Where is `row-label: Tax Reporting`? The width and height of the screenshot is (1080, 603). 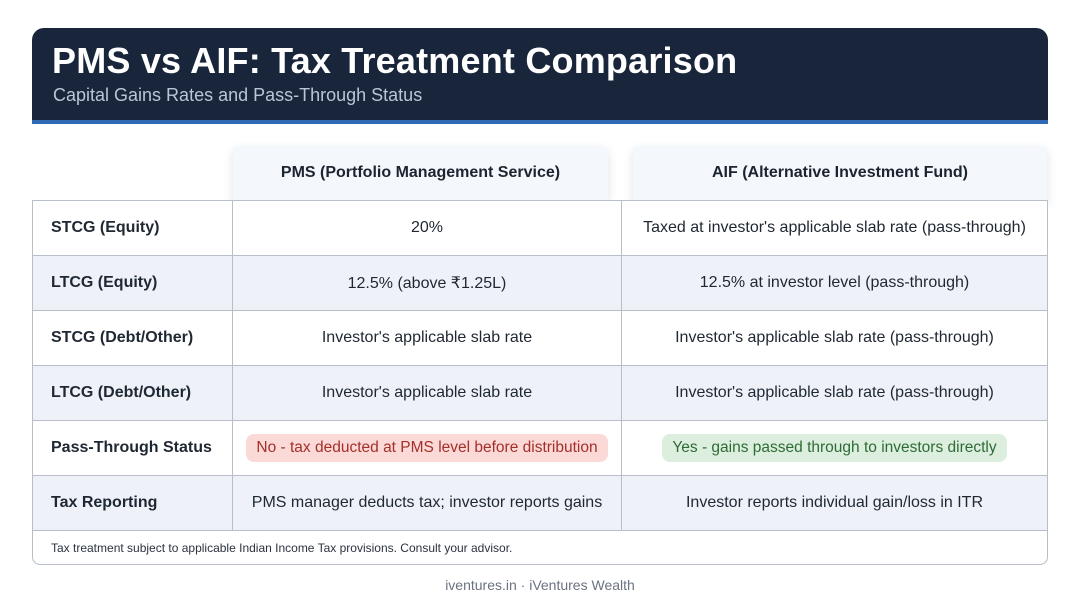
row-label: Tax Reporting is located at coordinates (133, 503).